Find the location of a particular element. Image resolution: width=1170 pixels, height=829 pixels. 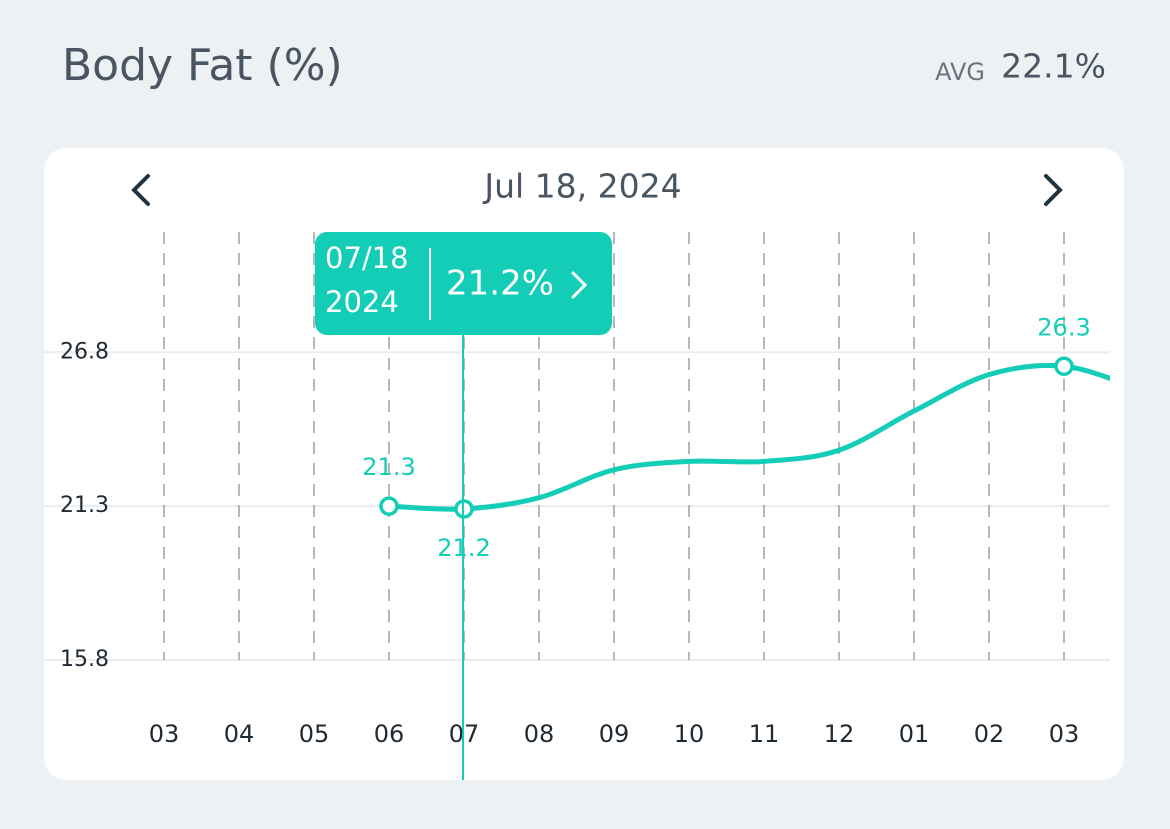

x-tick-label: 09 is located at coordinates (614, 734).